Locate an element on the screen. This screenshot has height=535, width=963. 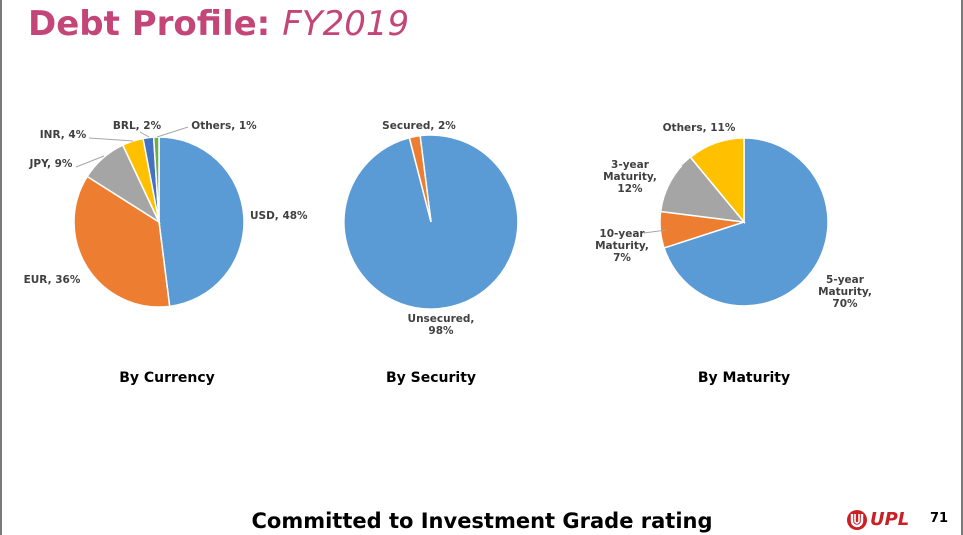
data-label-currency-5: Others, 1% is located at coordinates (224, 126).